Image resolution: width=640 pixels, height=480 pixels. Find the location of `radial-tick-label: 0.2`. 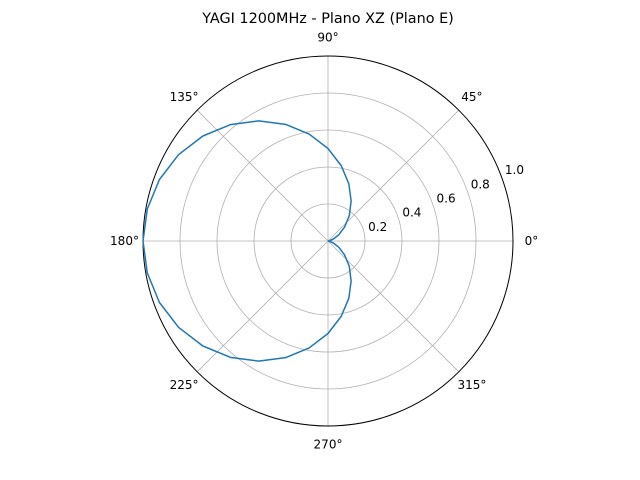

radial-tick-label: 0.2 is located at coordinates (377, 227).